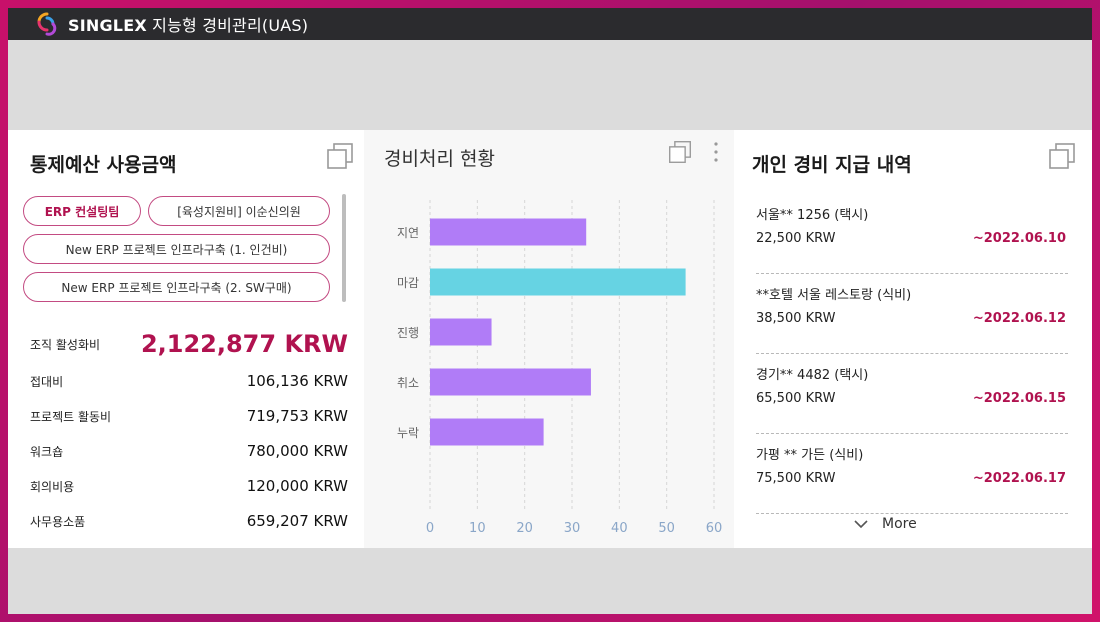 The height and width of the screenshot is (622, 1100). I want to click on expense-amount: 75,500 KRW, so click(796, 478).